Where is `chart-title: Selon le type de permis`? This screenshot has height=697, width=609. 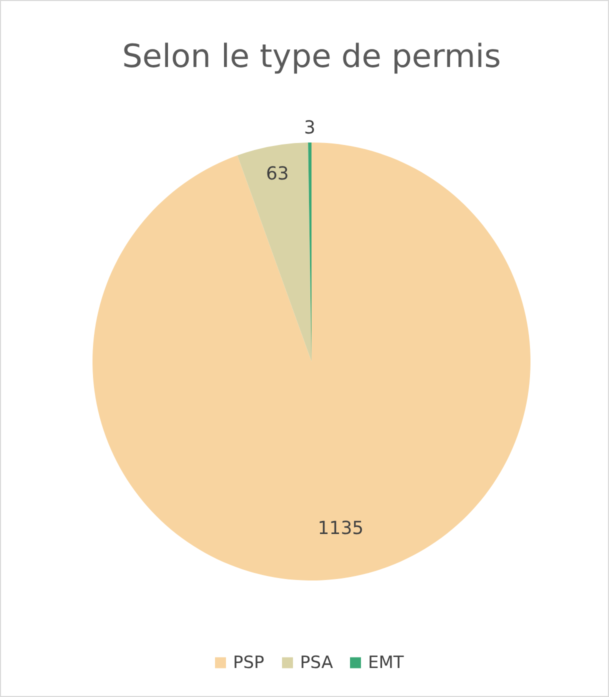 chart-title: Selon le type de permis is located at coordinates (311, 56).